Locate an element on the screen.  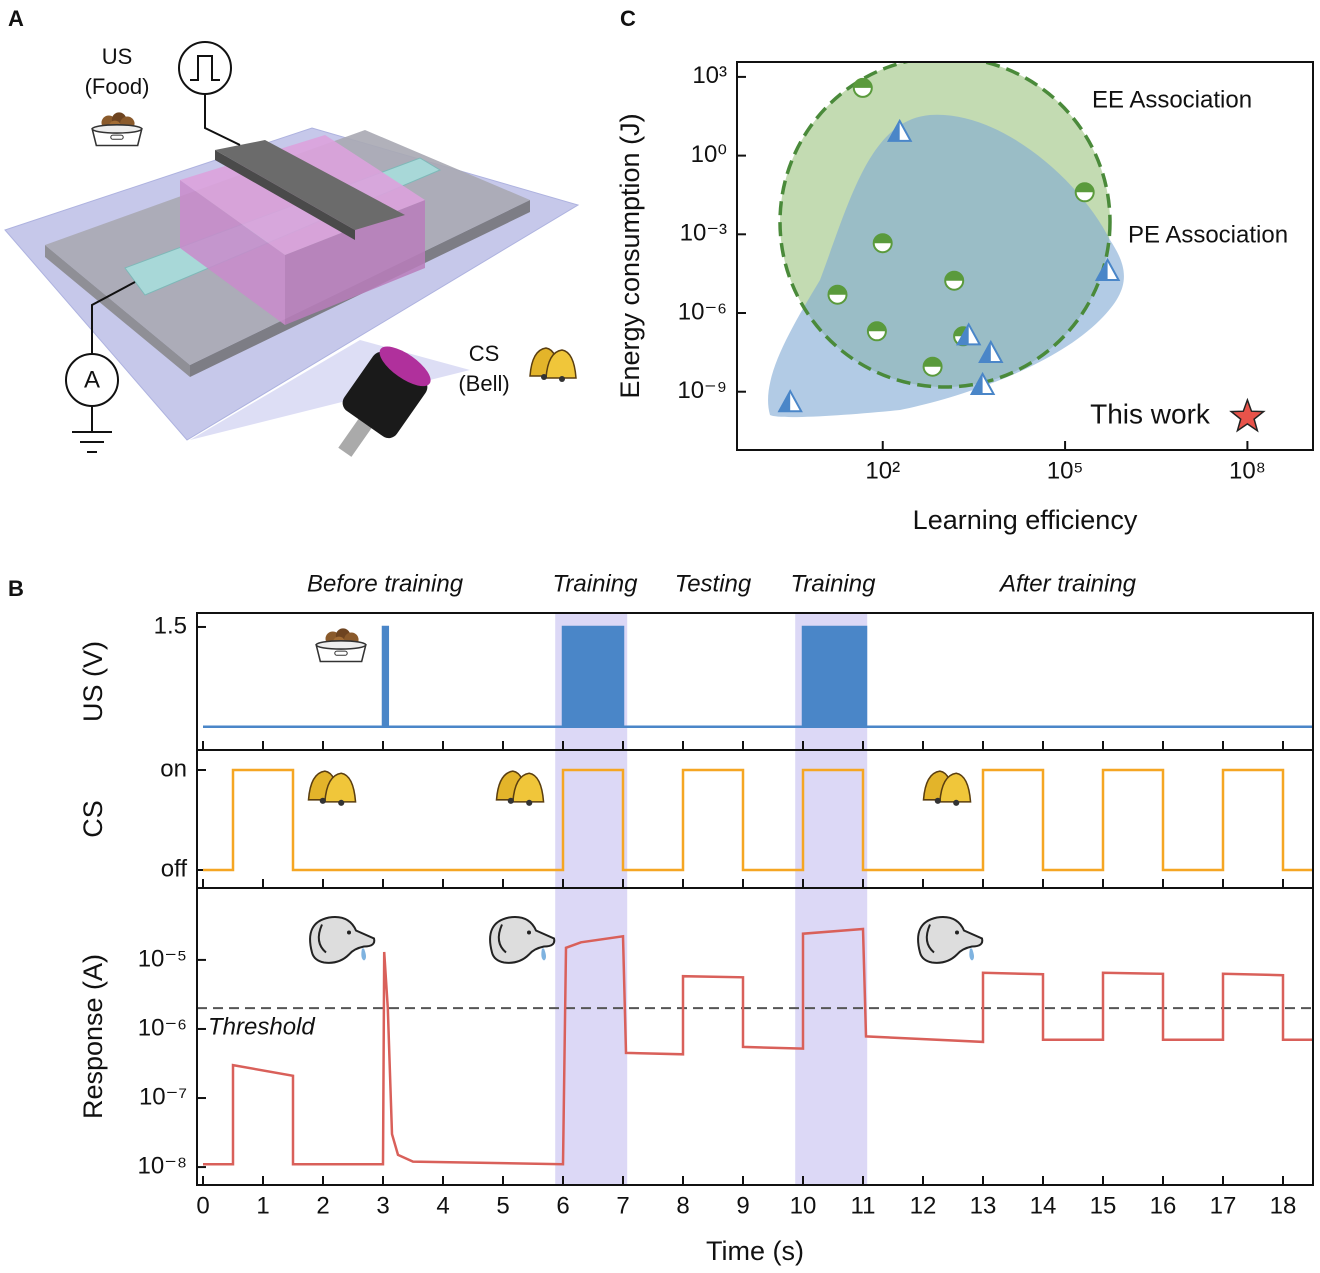
regions is located at coordinates (946, 240).